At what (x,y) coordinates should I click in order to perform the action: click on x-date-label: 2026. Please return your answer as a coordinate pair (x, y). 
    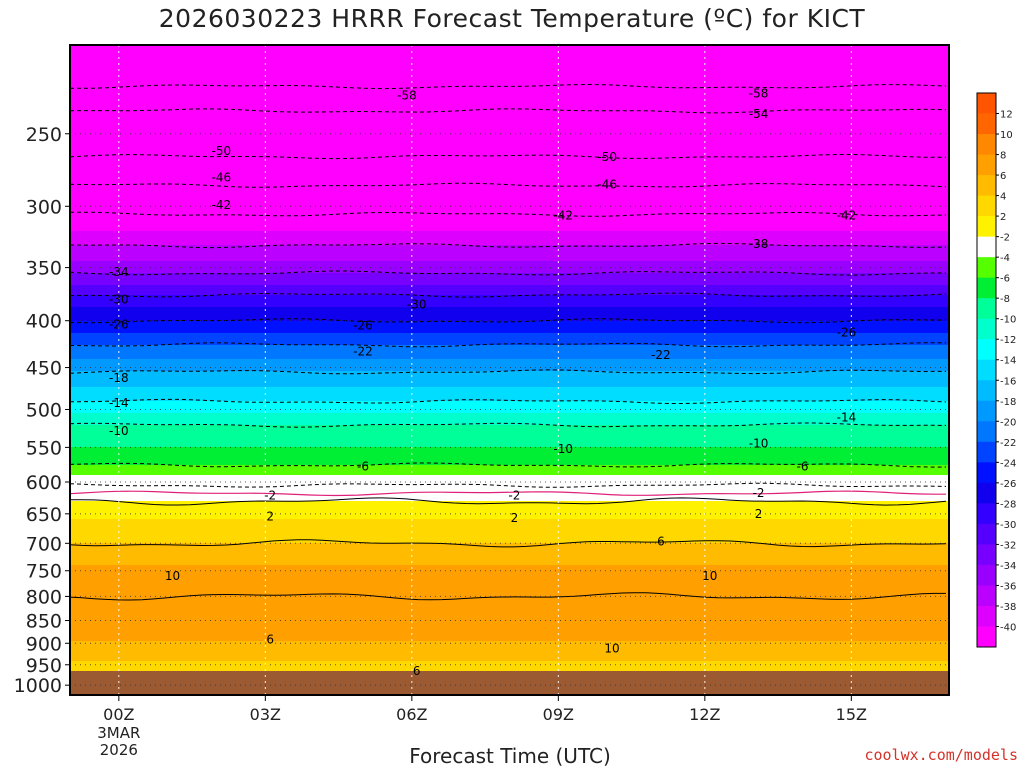
    Looking at the image, I should click on (119, 750).